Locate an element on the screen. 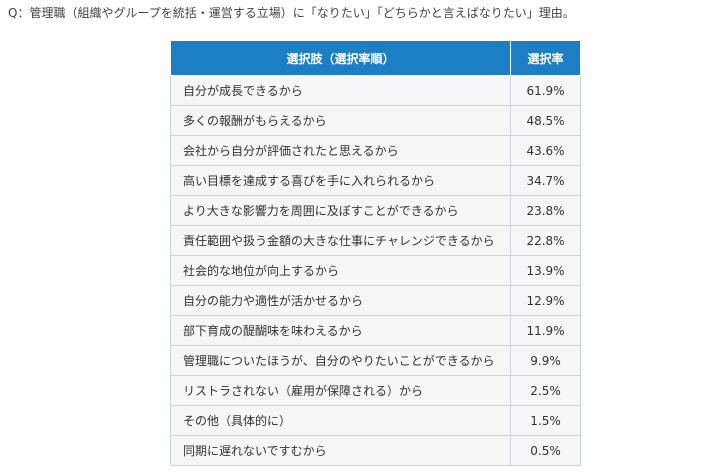 Image resolution: width=728 pixels, height=474 pixels. cell-choice: より大きな影響力を周囲に及ぼすことができるから is located at coordinates (340, 210).